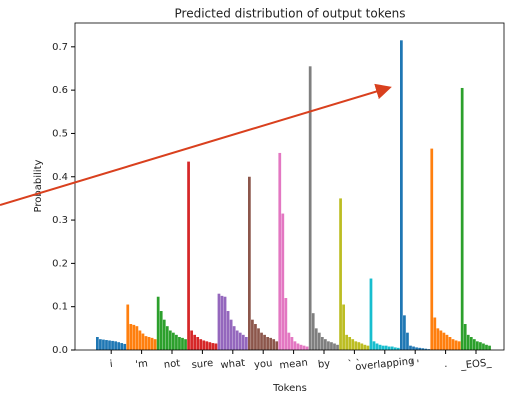 This screenshot has width=507, height=396. What do you see at coordinates (233, 365) in the screenshot?
I see `x-tick-label: what` at bounding box center [233, 365].